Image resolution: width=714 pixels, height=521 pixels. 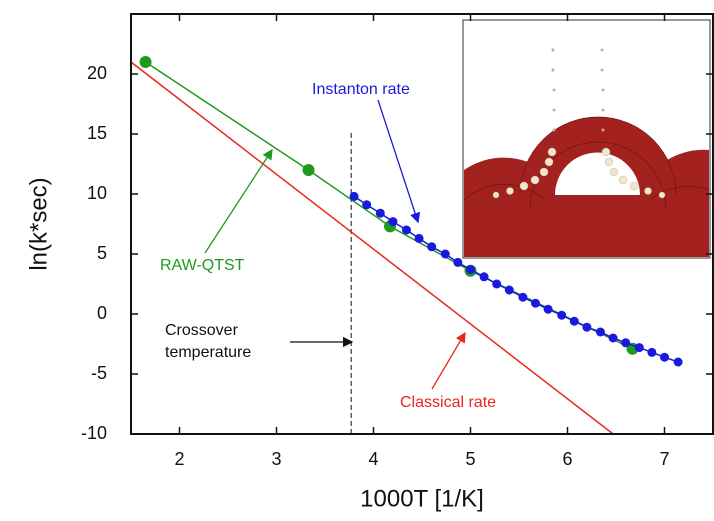 What do you see at coordinates (102, 253) in the screenshot?
I see `y-tick-label: 5` at bounding box center [102, 253].